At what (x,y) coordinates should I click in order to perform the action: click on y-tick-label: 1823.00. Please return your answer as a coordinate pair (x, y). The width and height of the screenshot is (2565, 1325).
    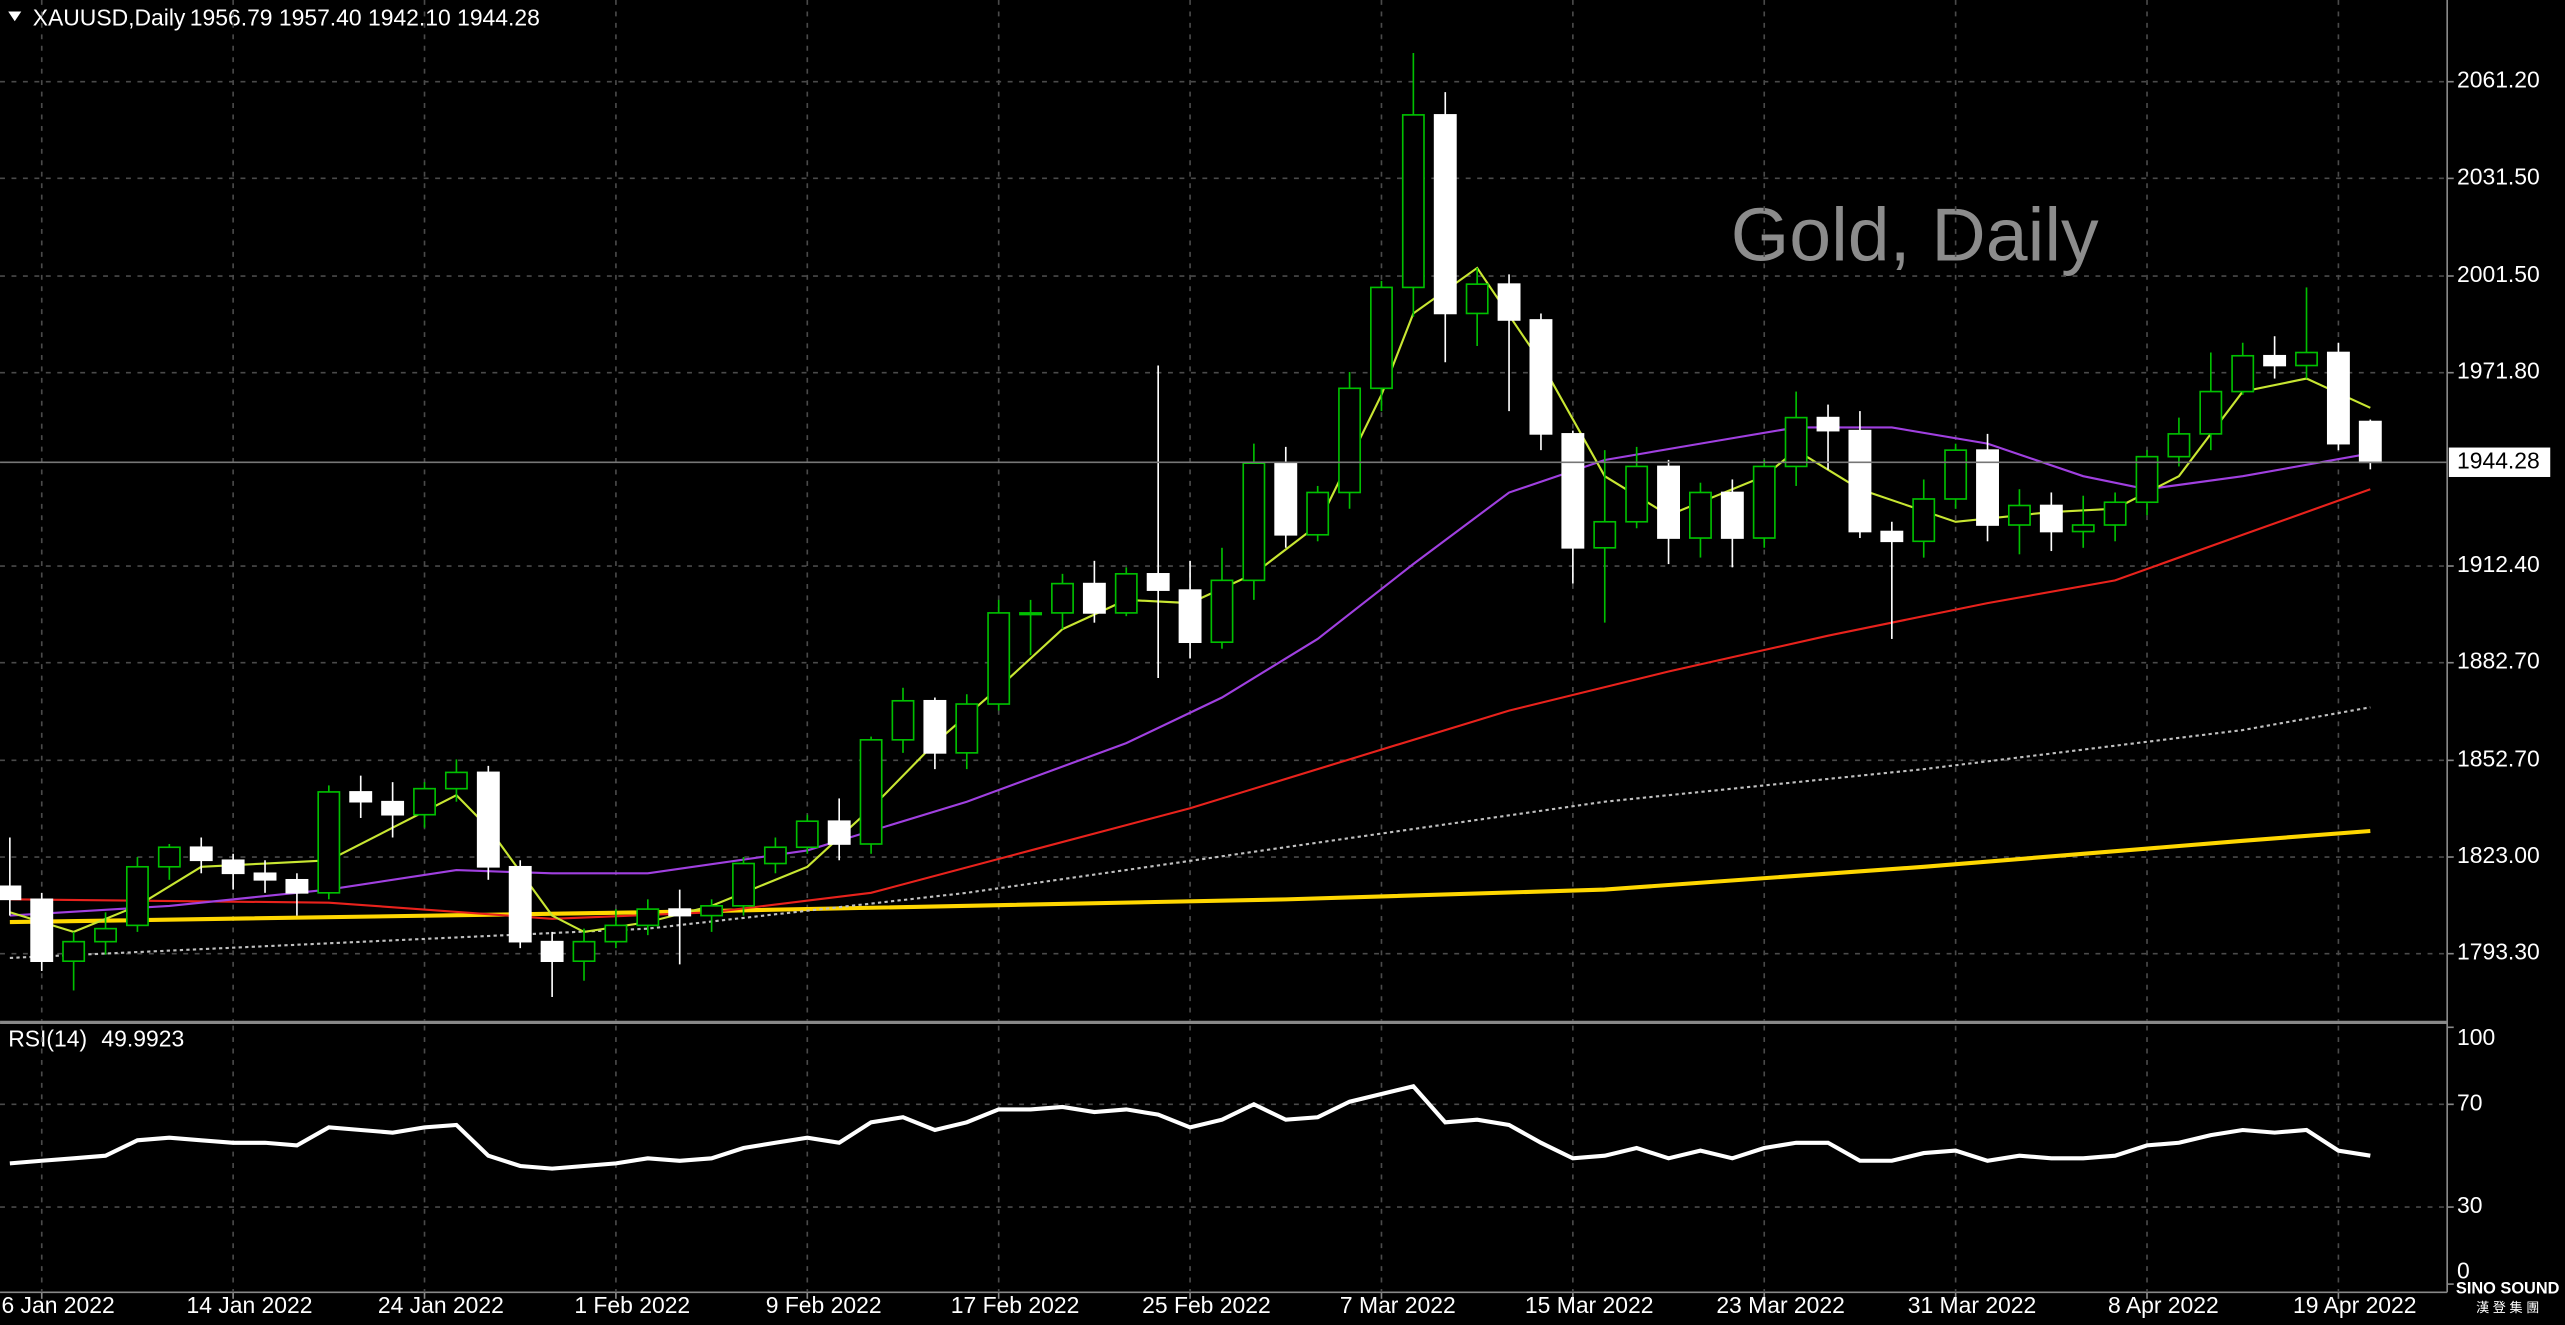
    Looking at the image, I should click on (2498, 855).